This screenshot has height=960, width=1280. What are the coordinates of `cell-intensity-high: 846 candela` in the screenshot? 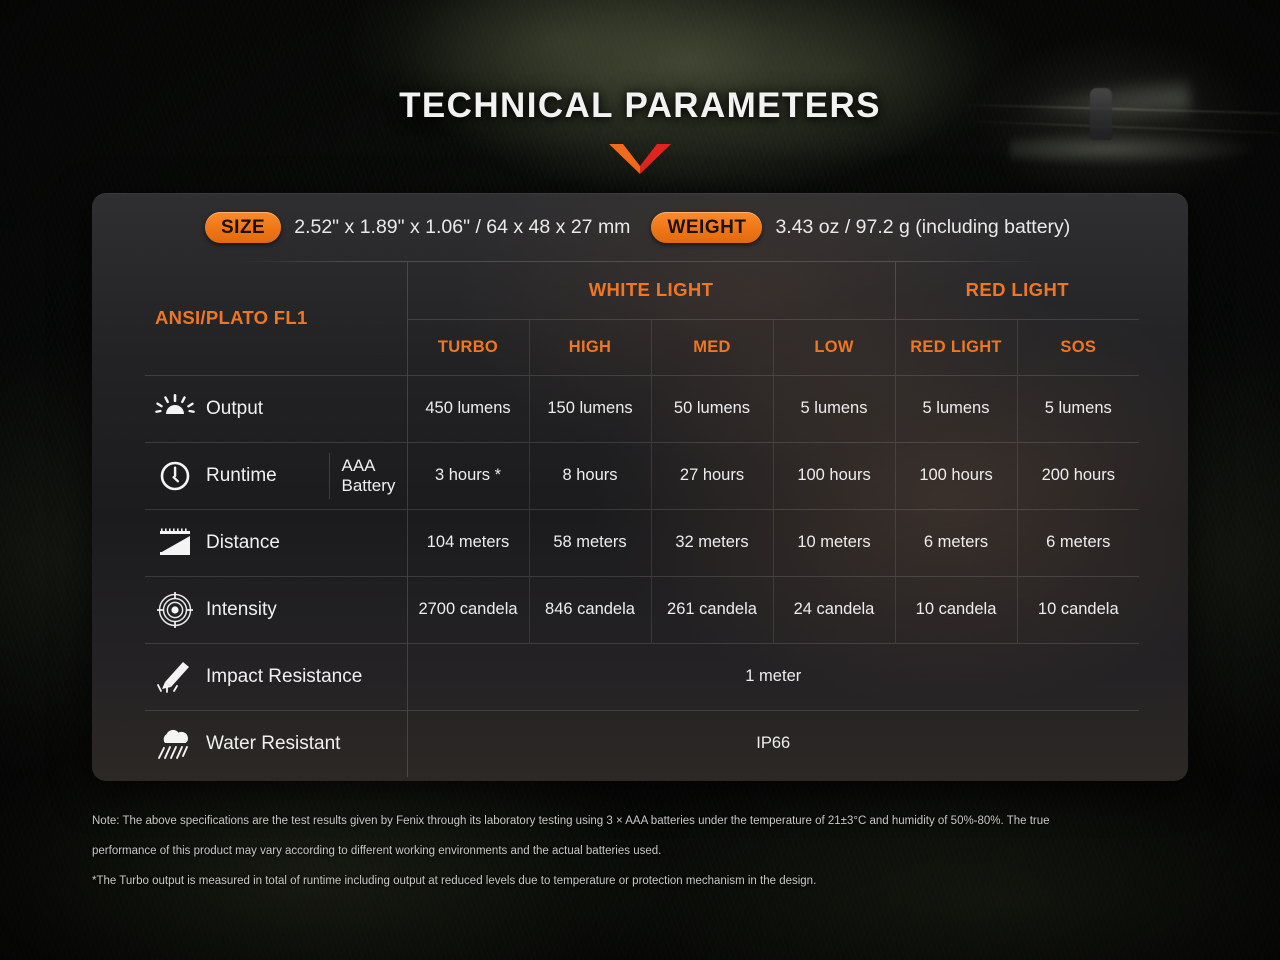 It's located at (589, 609).